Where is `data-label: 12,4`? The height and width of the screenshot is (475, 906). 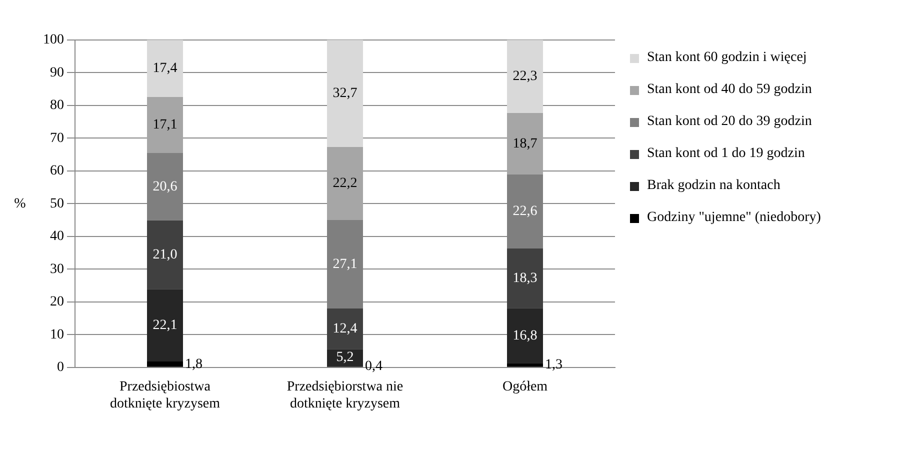
data-label: 12,4 is located at coordinates (345, 328).